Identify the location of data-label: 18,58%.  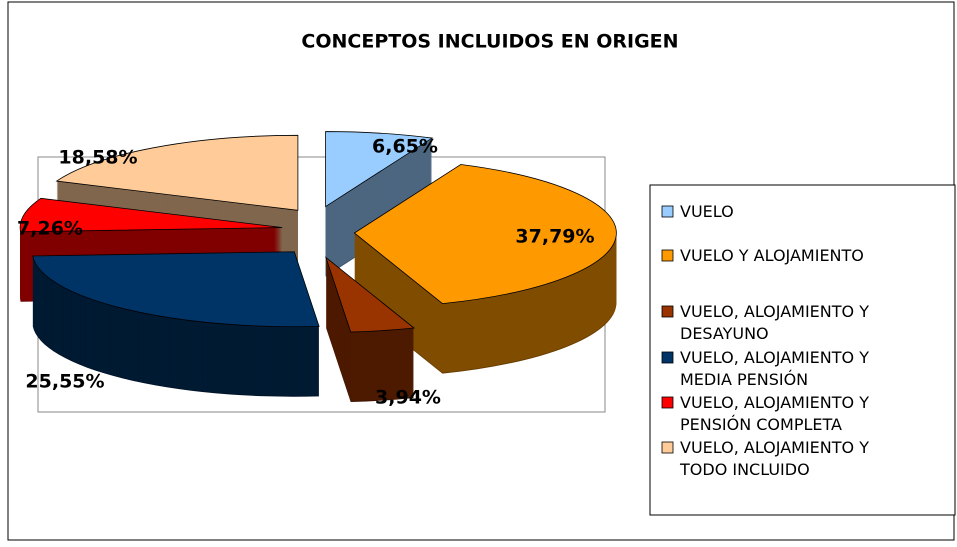
(97, 158).